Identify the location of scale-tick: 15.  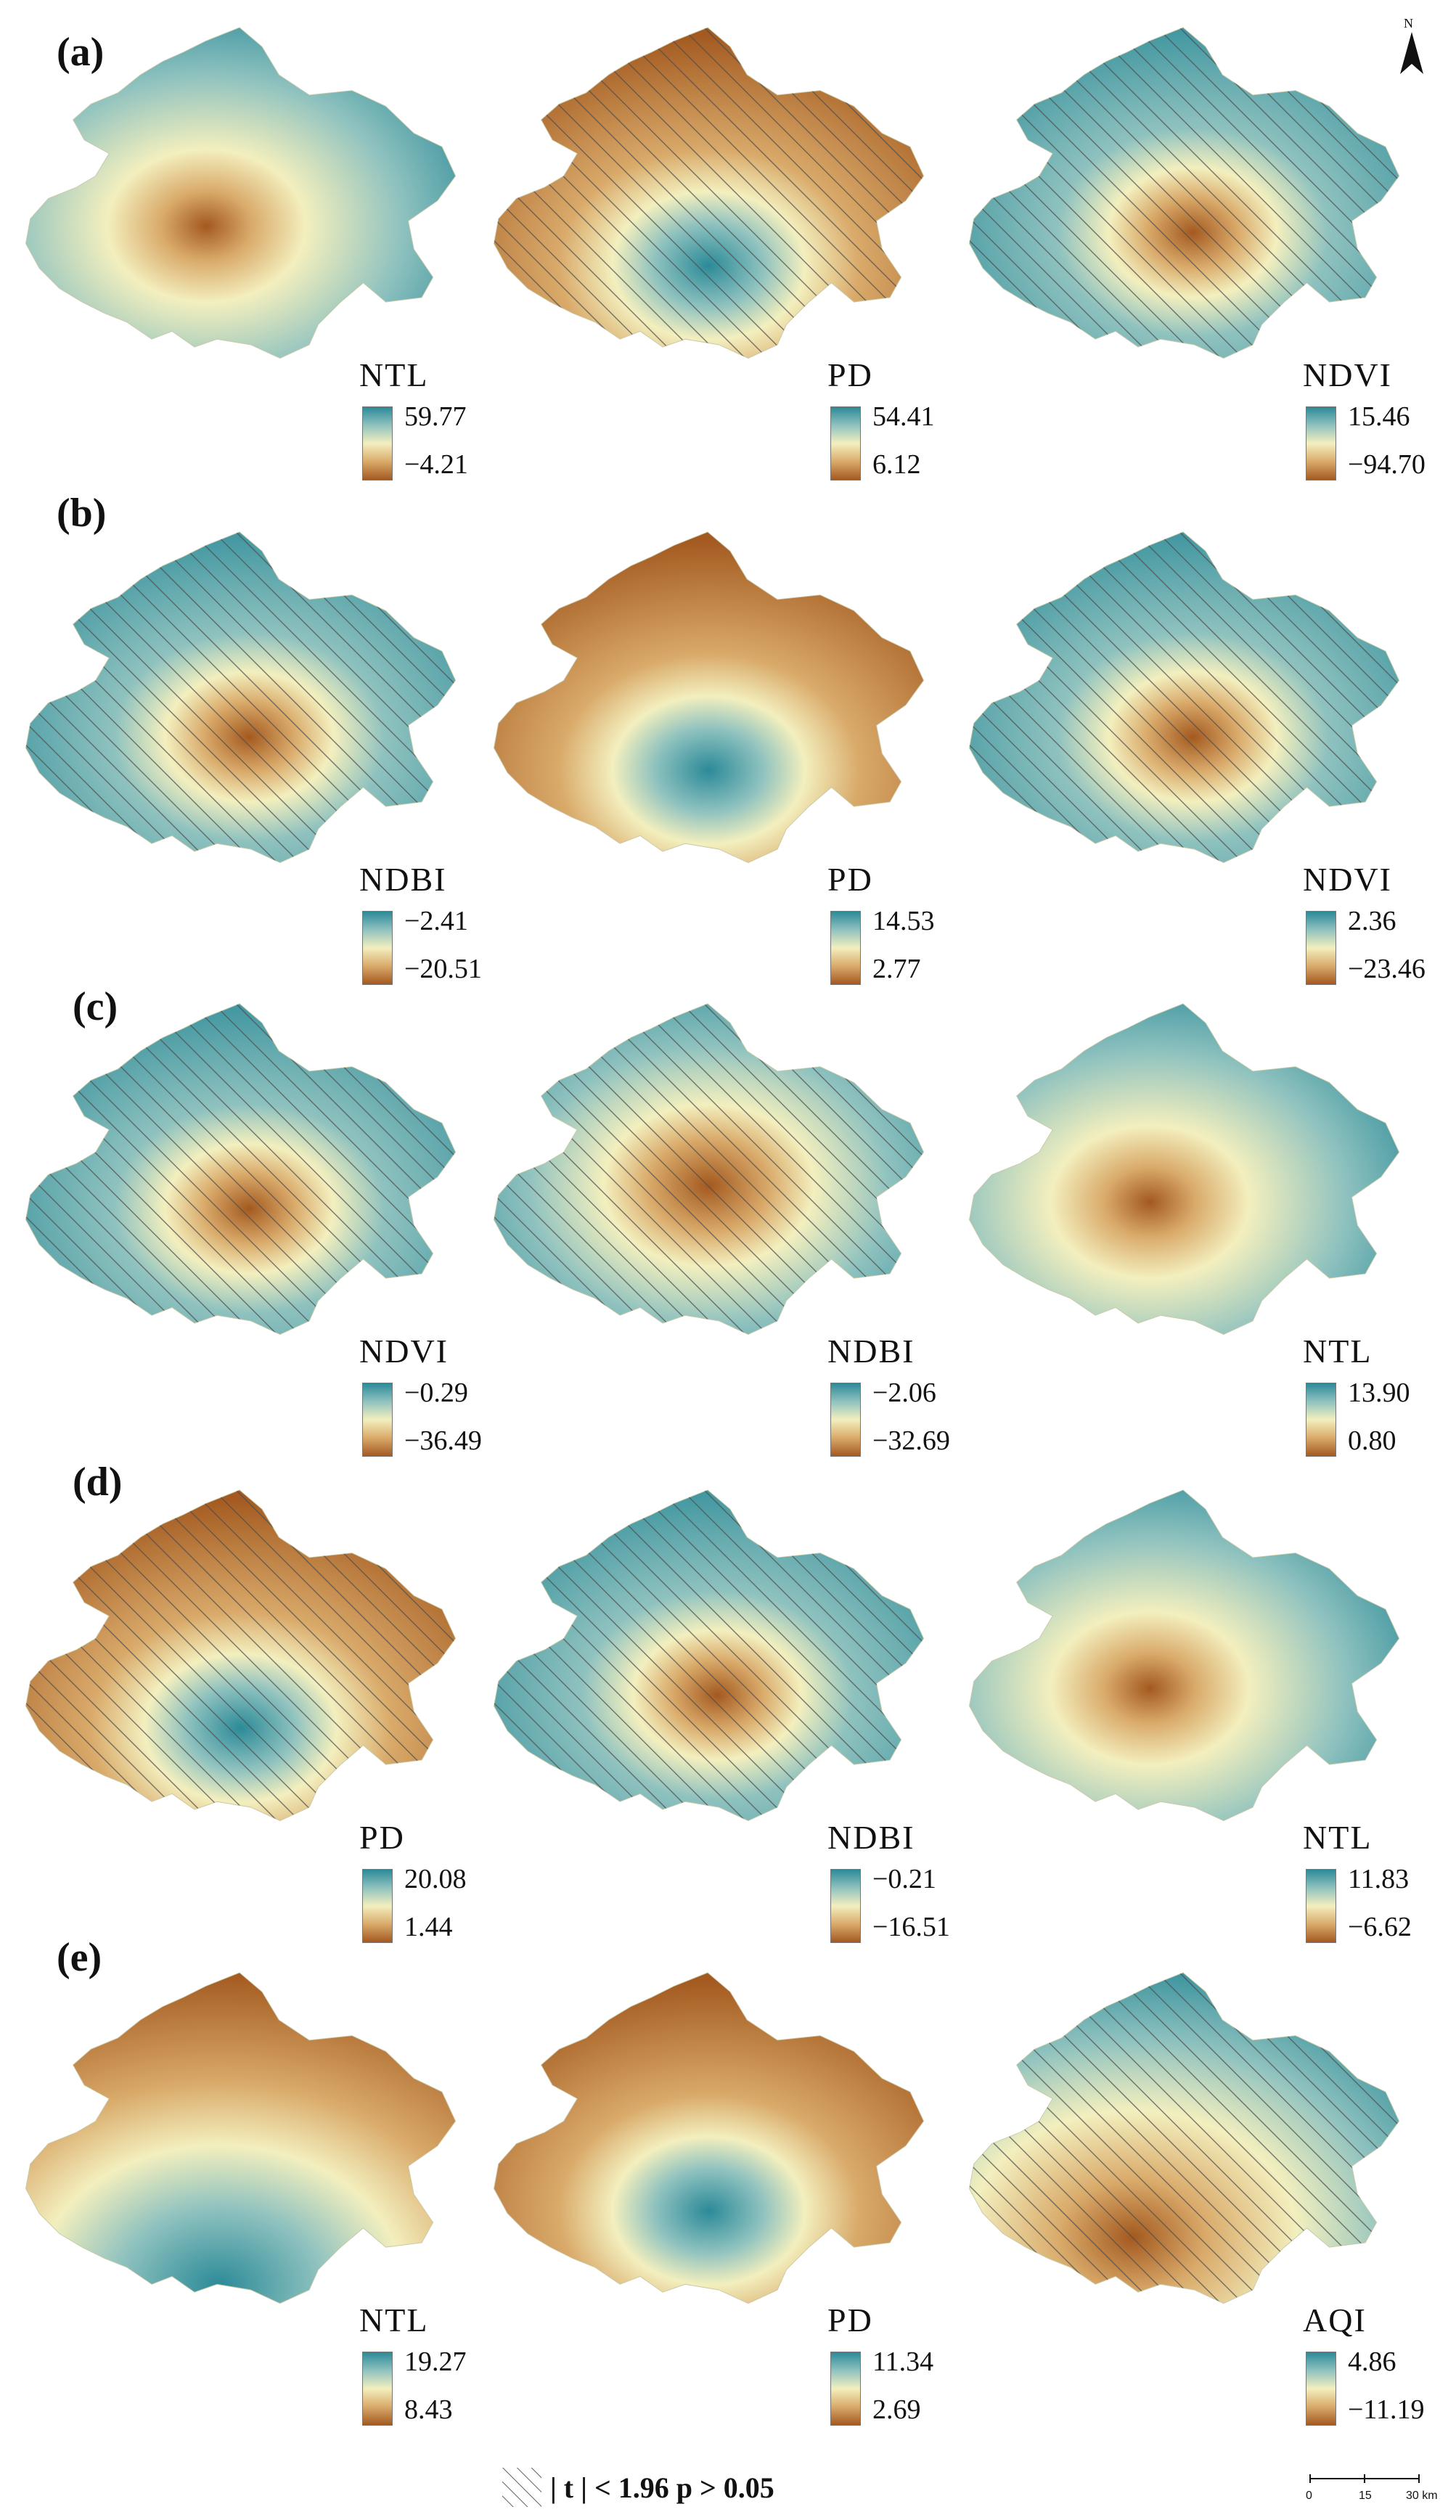
(1365, 2496).